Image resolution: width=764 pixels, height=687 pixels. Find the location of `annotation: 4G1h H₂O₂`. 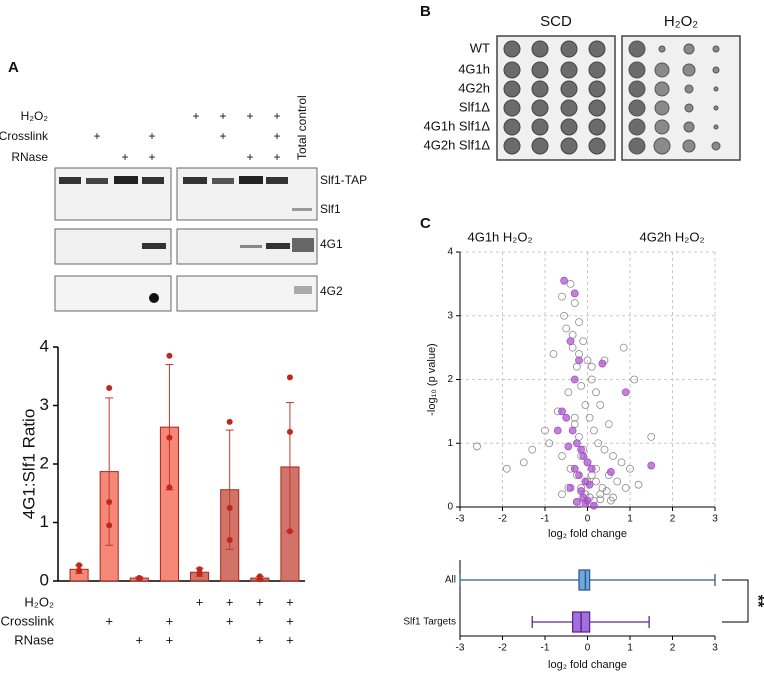

annotation: 4G1h H₂O₂ is located at coordinates (499, 236).